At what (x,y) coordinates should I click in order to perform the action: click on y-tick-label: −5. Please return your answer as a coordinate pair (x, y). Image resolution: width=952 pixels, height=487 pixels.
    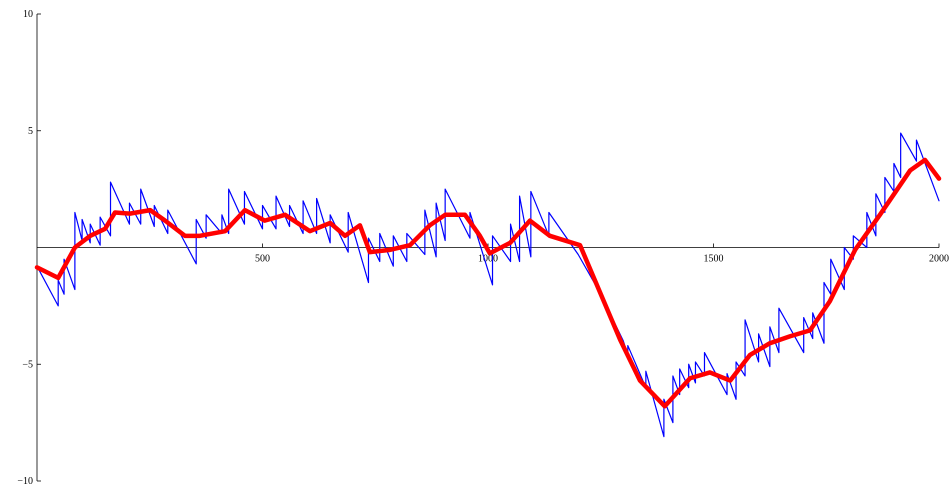
    Looking at the image, I should click on (27, 364).